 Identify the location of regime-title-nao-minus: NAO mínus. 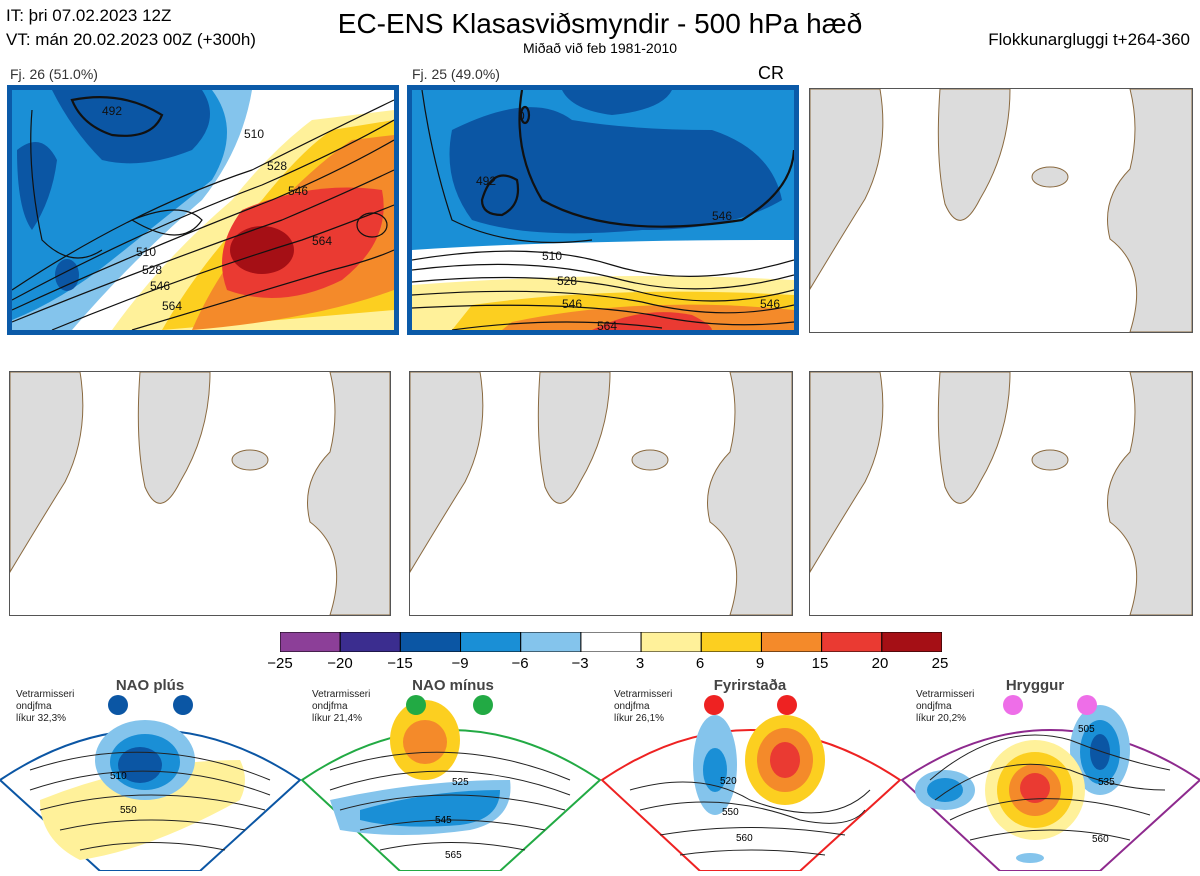
(453, 685).